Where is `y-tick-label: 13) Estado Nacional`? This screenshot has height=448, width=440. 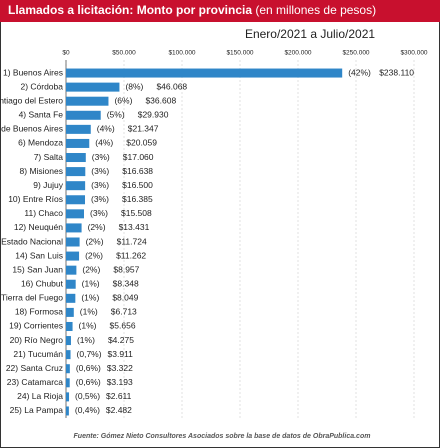 y-tick-label: 13) Estado Nacional is located at coordinates (31, 241).